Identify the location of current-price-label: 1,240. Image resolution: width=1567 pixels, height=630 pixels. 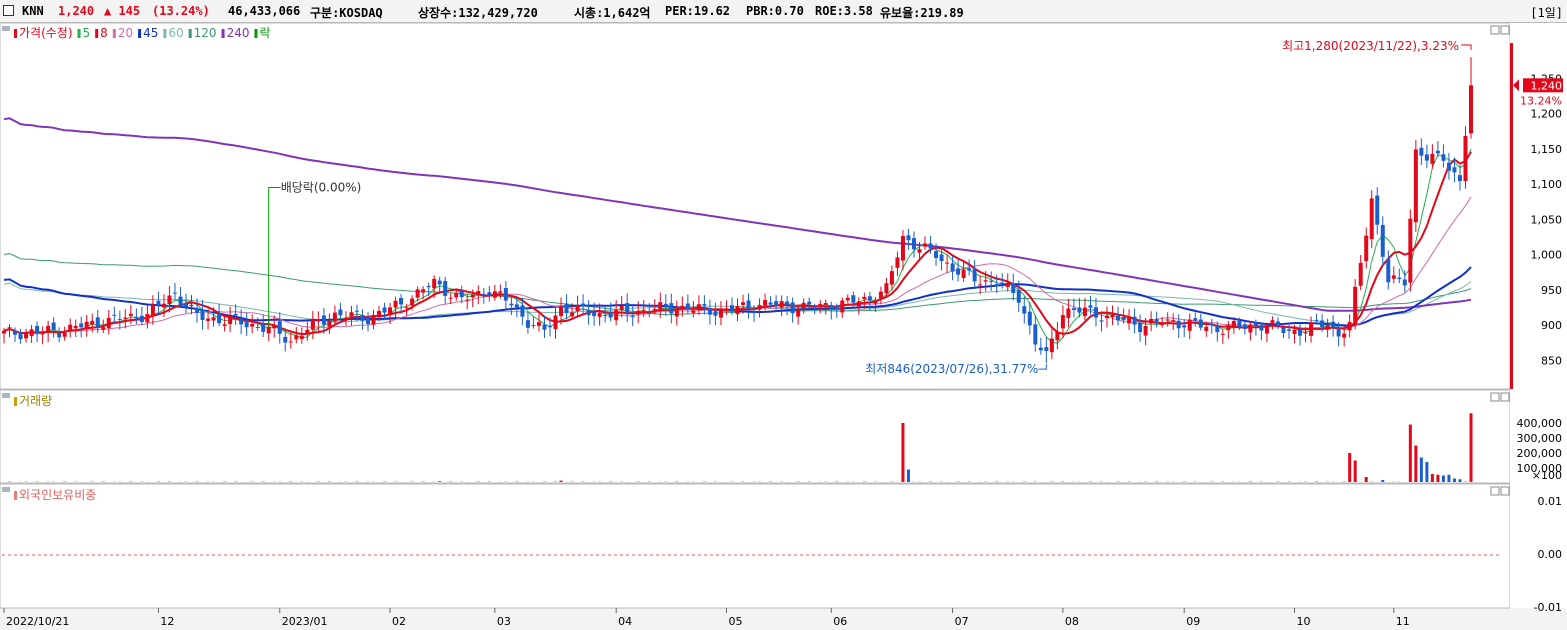
(1547, 85).